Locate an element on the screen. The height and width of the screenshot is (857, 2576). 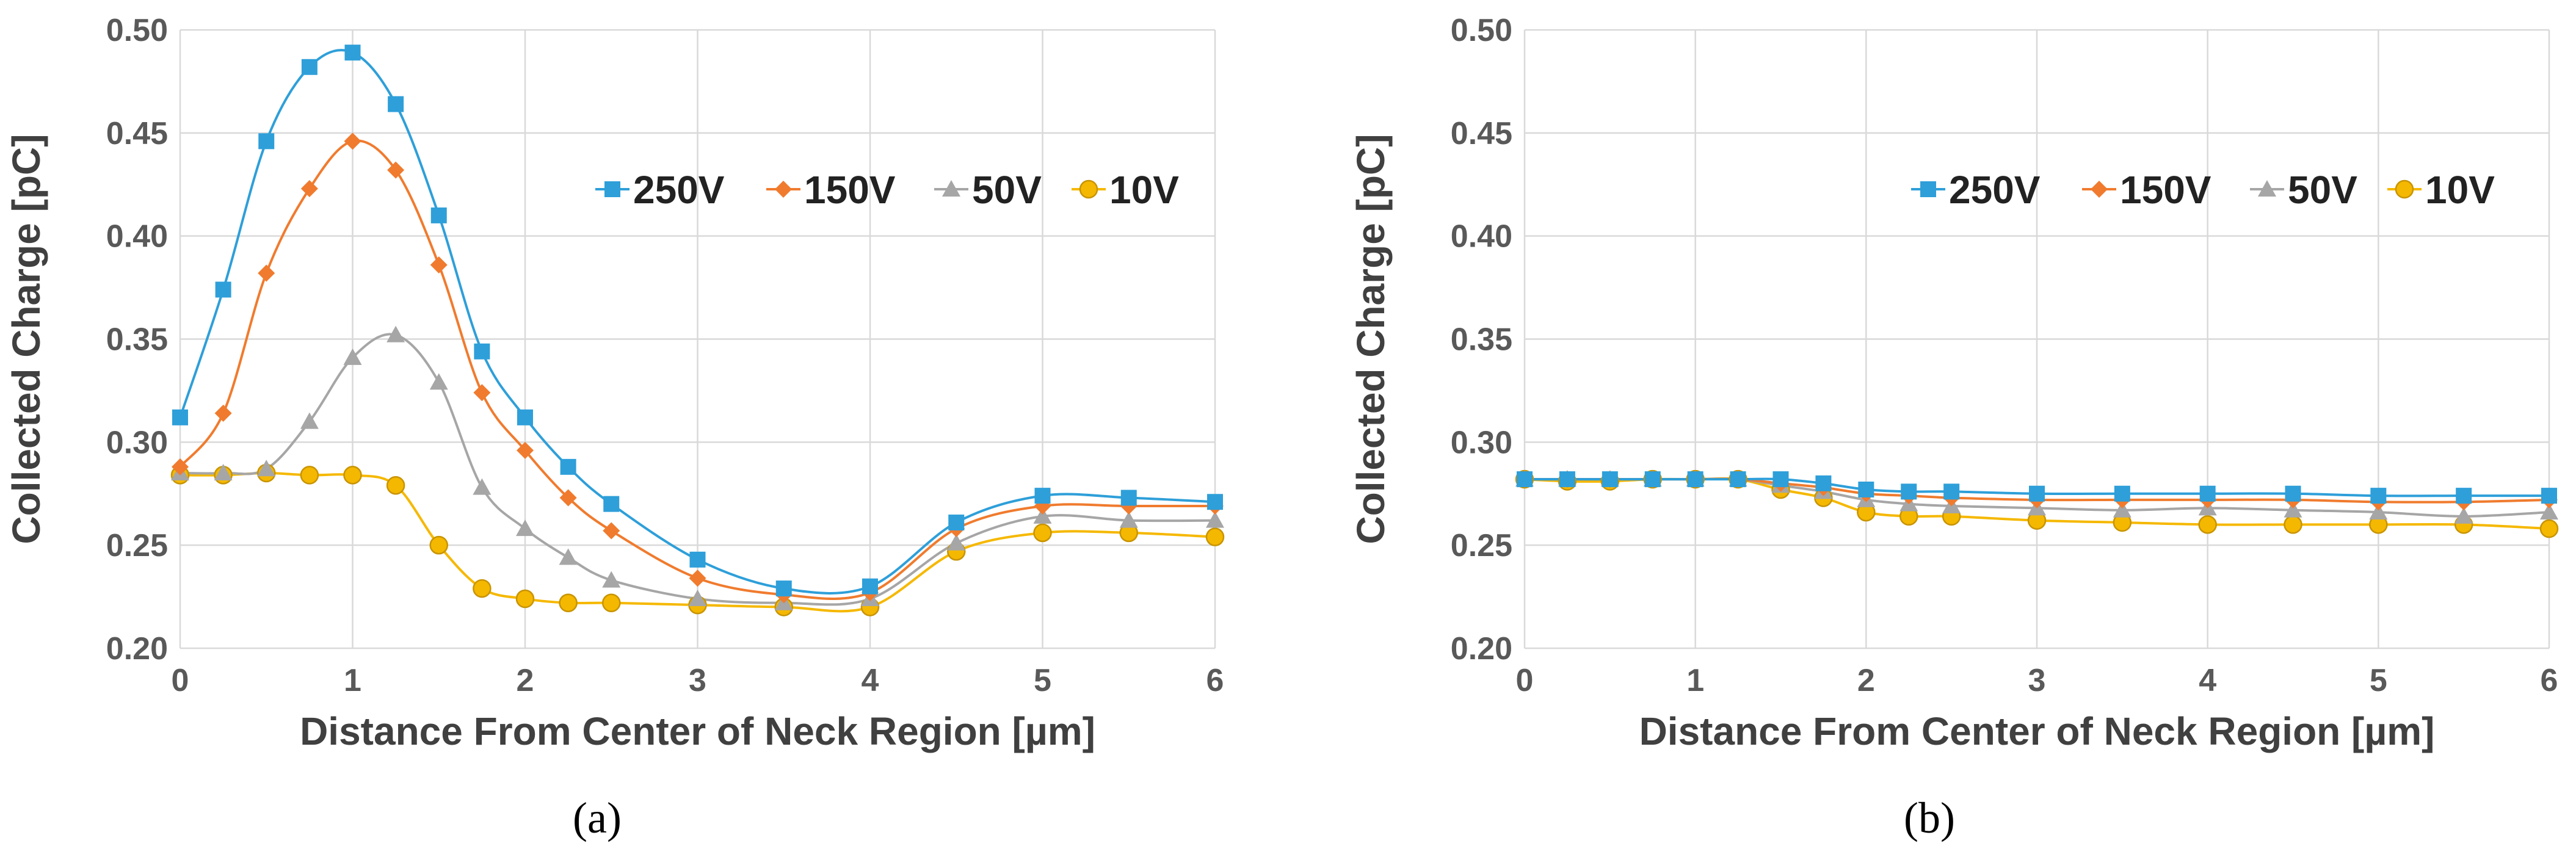
series-markers-250V is located at coordinates (2037, 487).